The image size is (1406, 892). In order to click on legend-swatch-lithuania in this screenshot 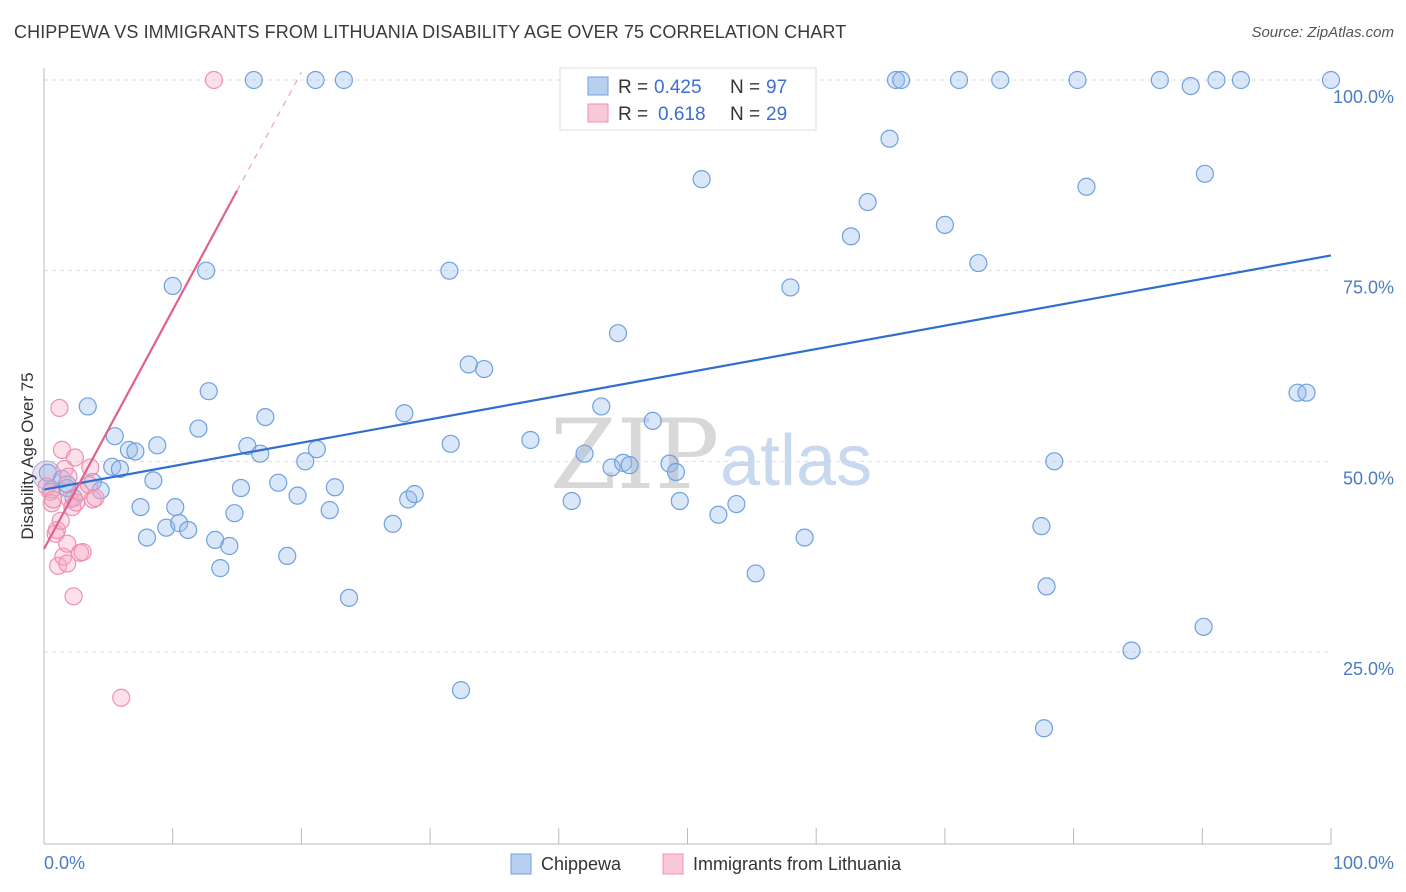, I will do `click(598, 113)`.